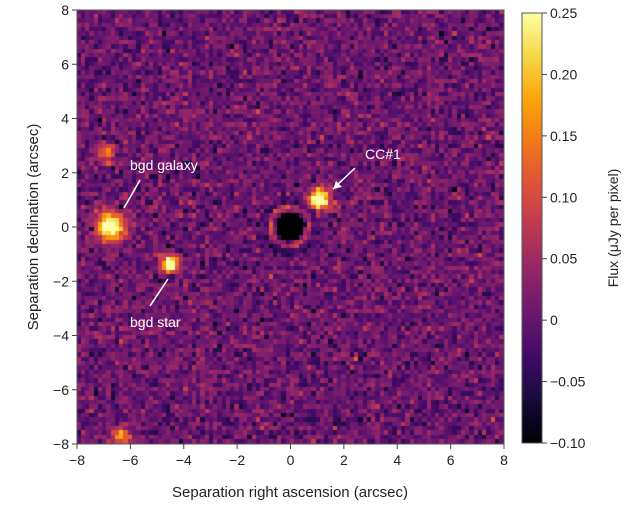  What do you see at coordinates (563, 13) in the screenshot?
I see `colorbar-tick-label: 0.25` at bounding box center [563, 13].